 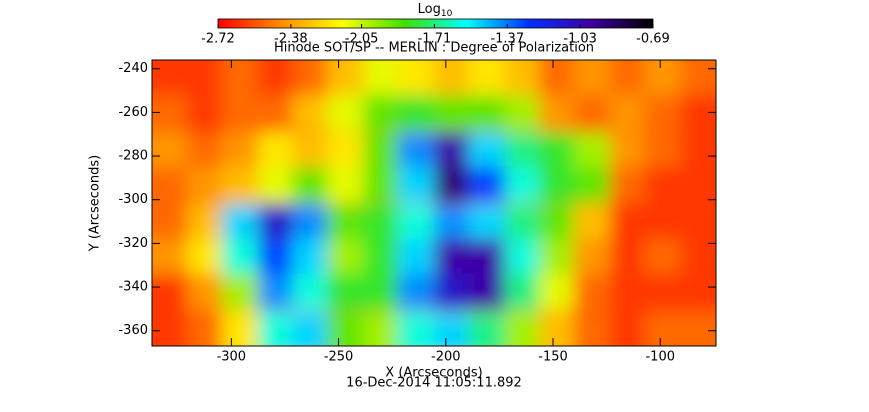 What do you see at coordinates (660, 357) in the screenshot?
I see `x-tick-label: -100` at bounding box center [660, 357].